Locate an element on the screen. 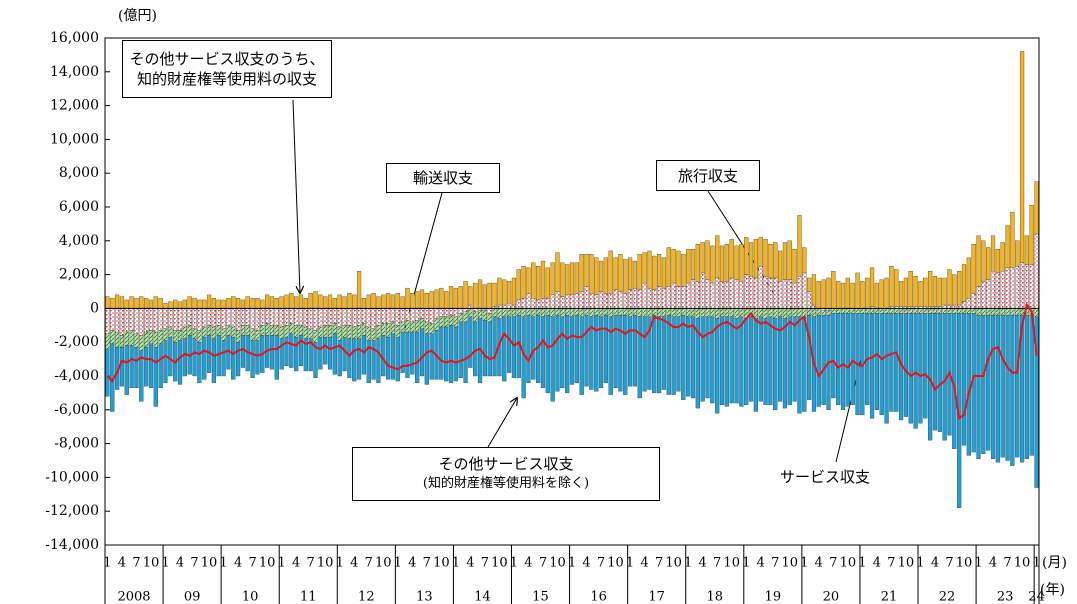  y-tick-label: 16,000 is located at coordinates (74, 38).